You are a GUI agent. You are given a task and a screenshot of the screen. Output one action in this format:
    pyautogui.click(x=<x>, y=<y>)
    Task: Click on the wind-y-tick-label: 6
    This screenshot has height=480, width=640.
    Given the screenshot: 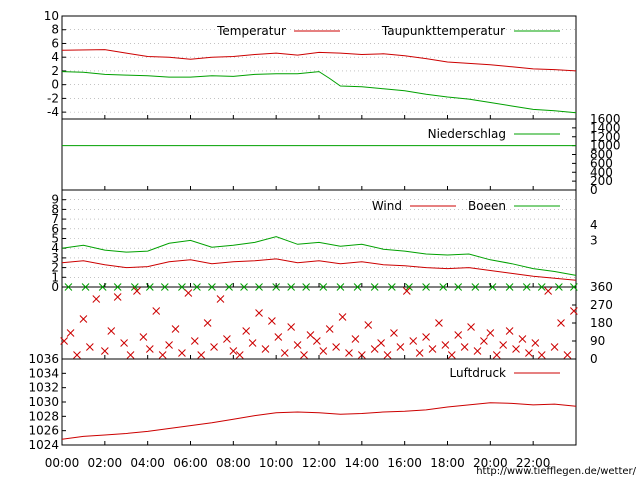 What is the action you would take?
    pyautogui.click(x=55, y=229)
    